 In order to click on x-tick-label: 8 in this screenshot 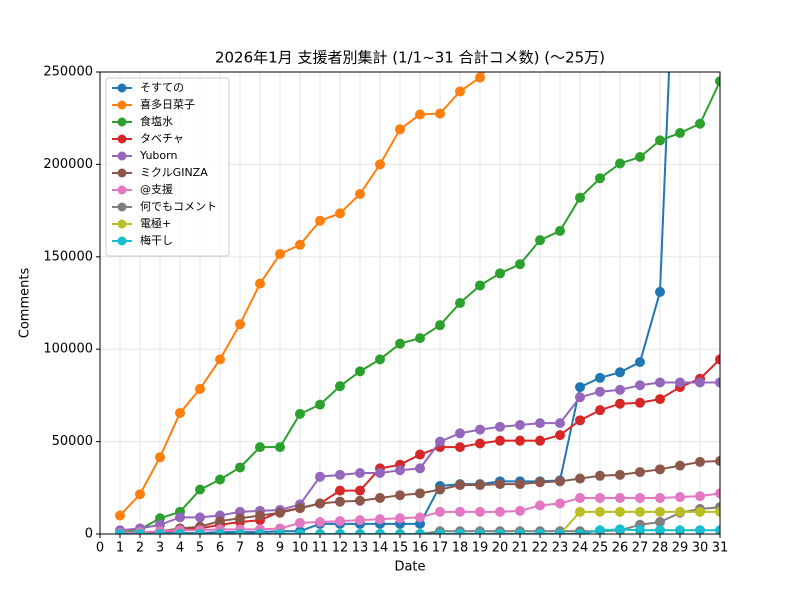, I will do `click(260, 548)`.